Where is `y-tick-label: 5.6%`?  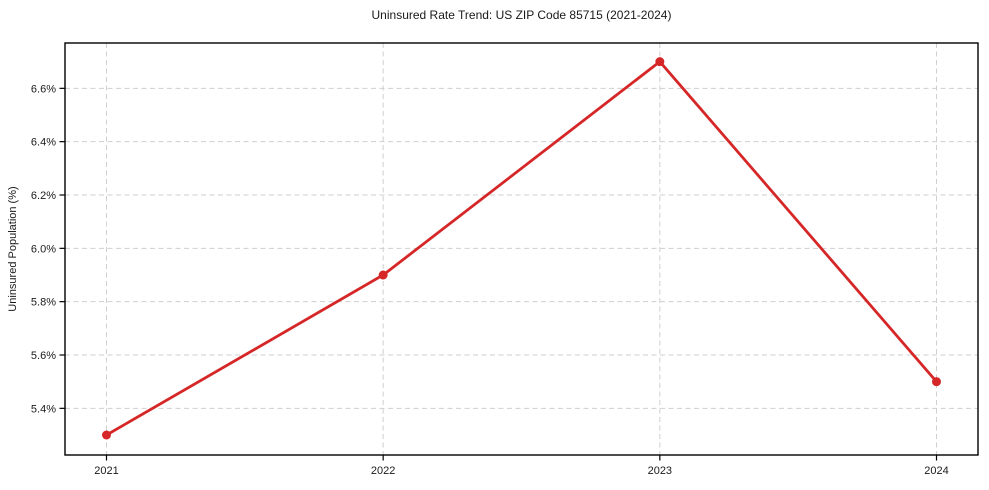 y-tick-label: 5.6% is located at coordinates (43, 356).